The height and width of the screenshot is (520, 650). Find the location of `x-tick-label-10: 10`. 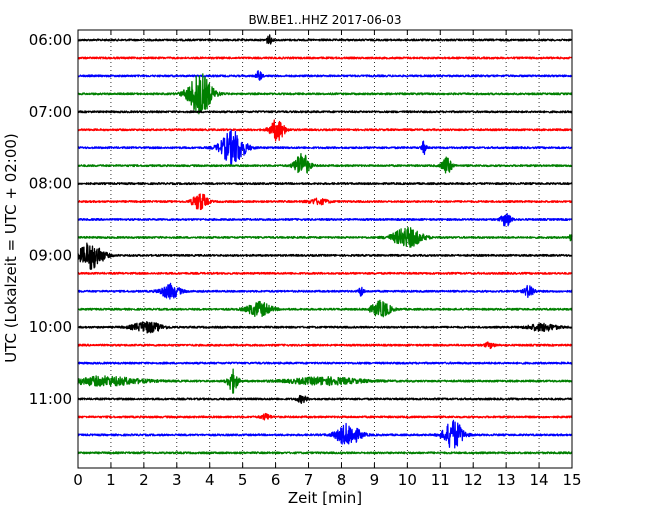

x-tick-label-10: 10 is located at coordinates (407, 480).